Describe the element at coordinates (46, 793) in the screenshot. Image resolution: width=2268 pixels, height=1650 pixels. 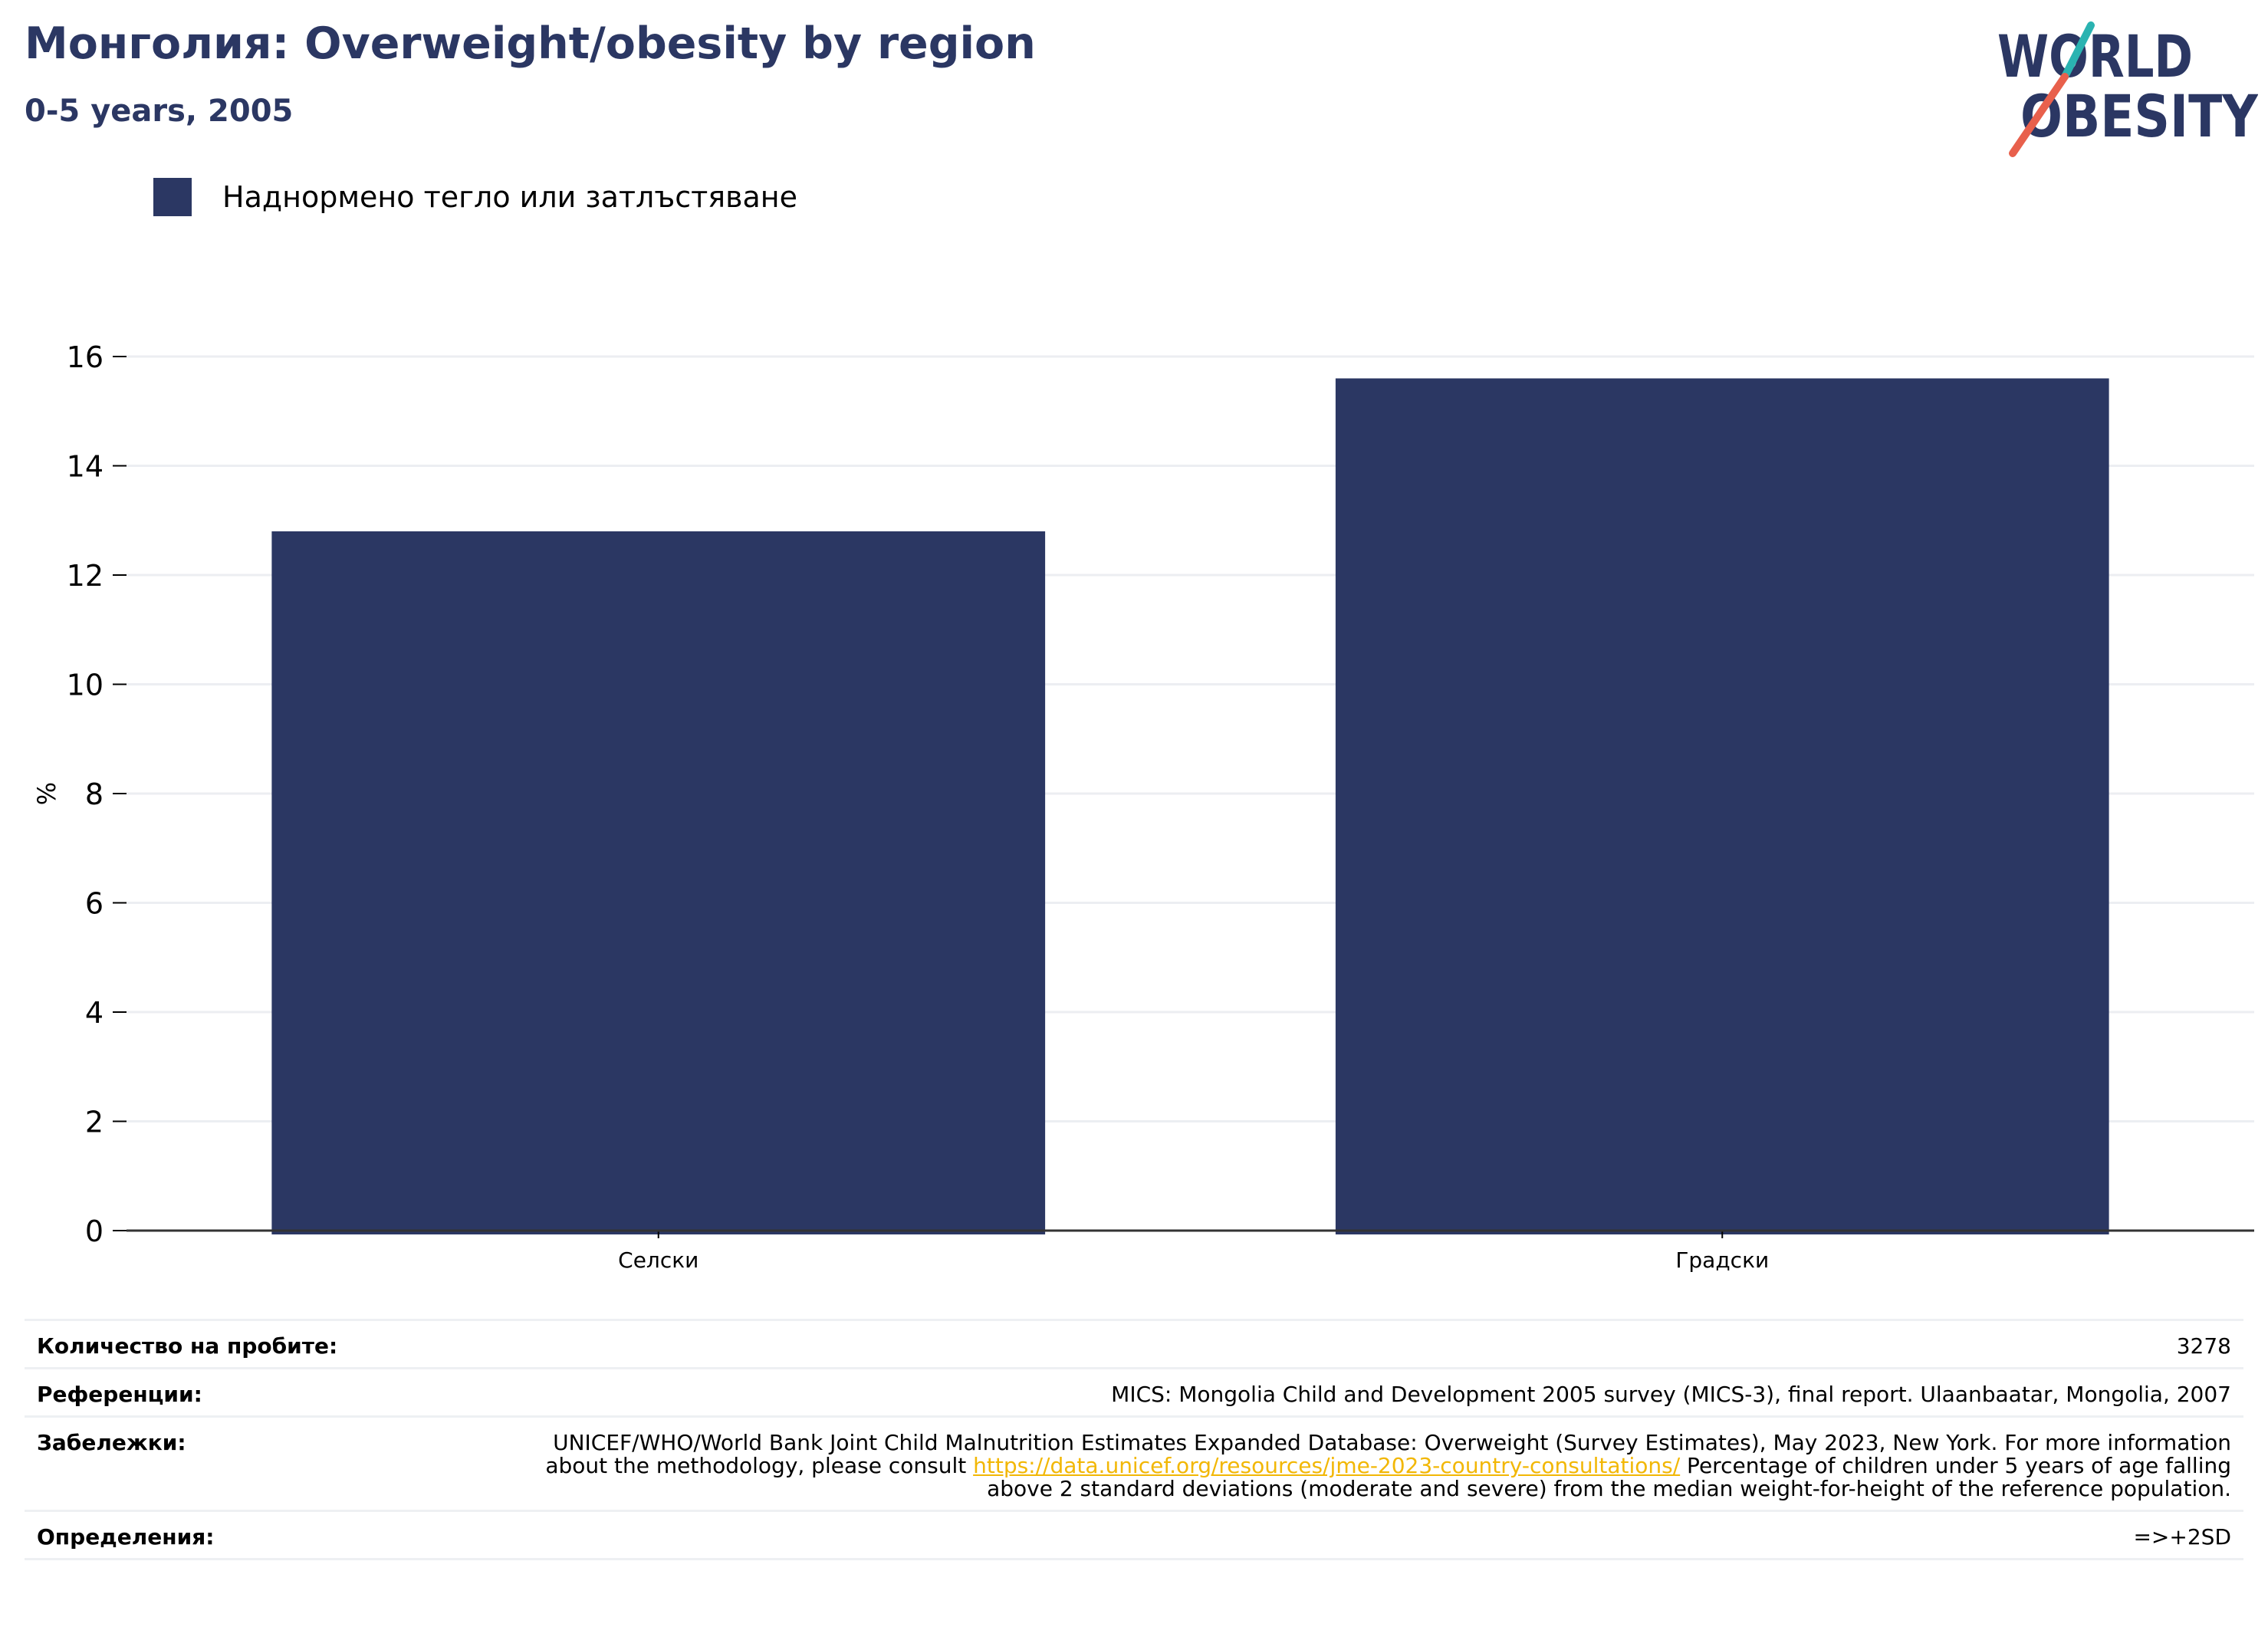
I see `y-axis-label: %` at that location.